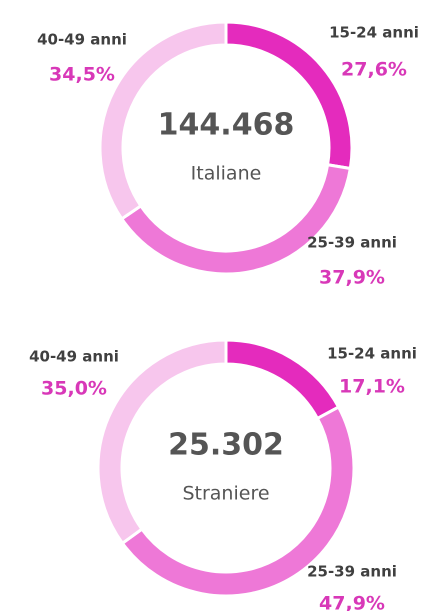  I want to click on value-label: 17,1%, so click(372, 387).